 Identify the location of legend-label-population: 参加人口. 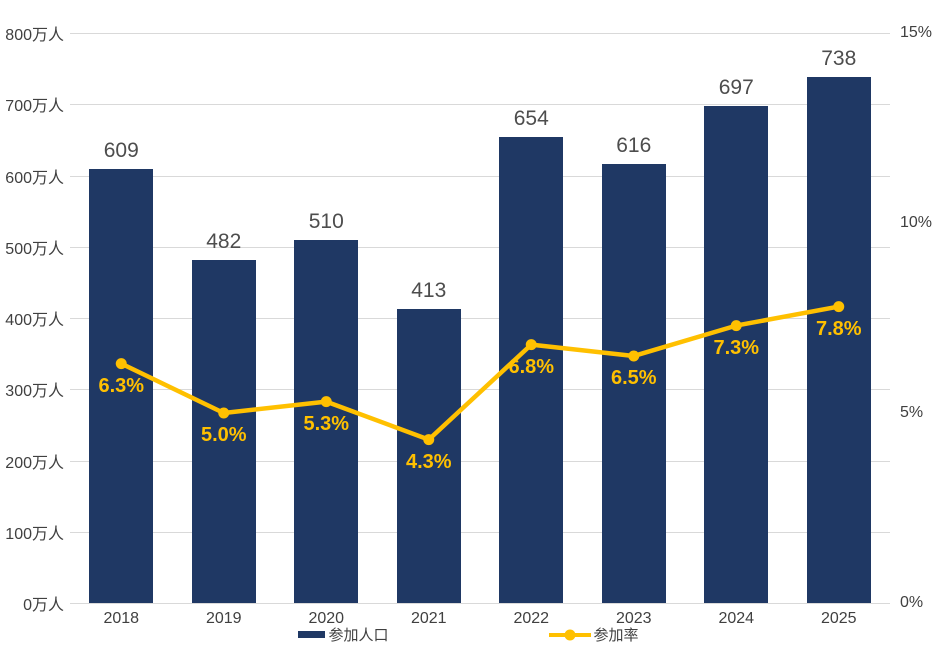
(358, 635).